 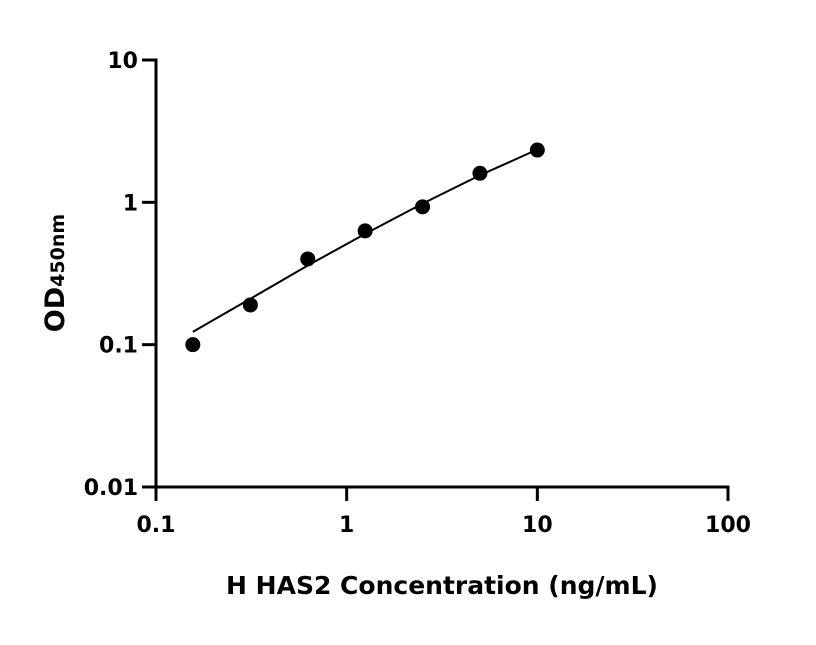 What do you see at coordinates (55, 309) in the screenshot?
I see `y-axis-label-main: OD` at bounding box center [55, 309].